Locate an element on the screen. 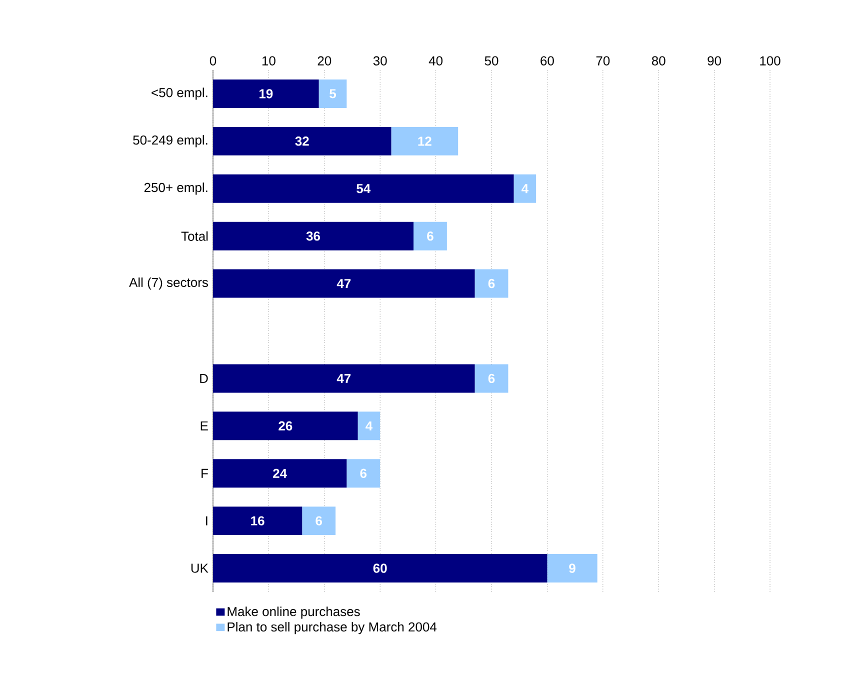 This screenshot has height=684, width=848. y-tick-label: All (7) sectors is located at coordinates (168, 283).